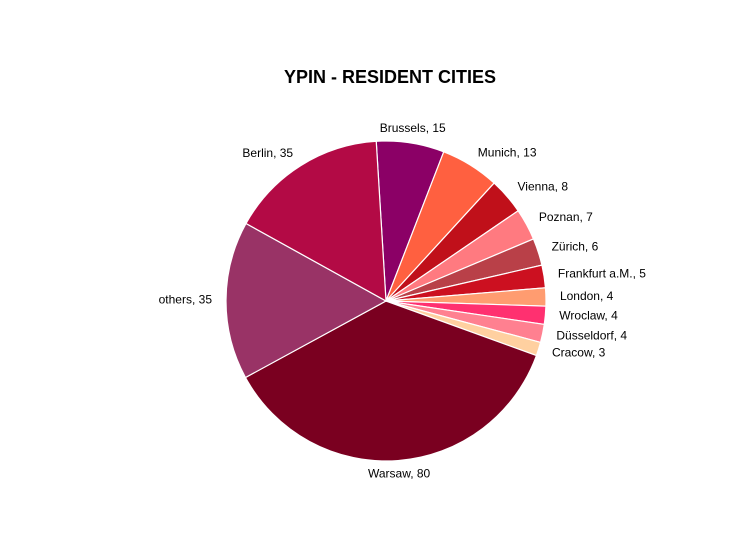 This screenshot has height=534, width=754. Describe the element at coordinates (566, 217) in the screenshot. I see `slice-label: Poznan, 7` at that location.